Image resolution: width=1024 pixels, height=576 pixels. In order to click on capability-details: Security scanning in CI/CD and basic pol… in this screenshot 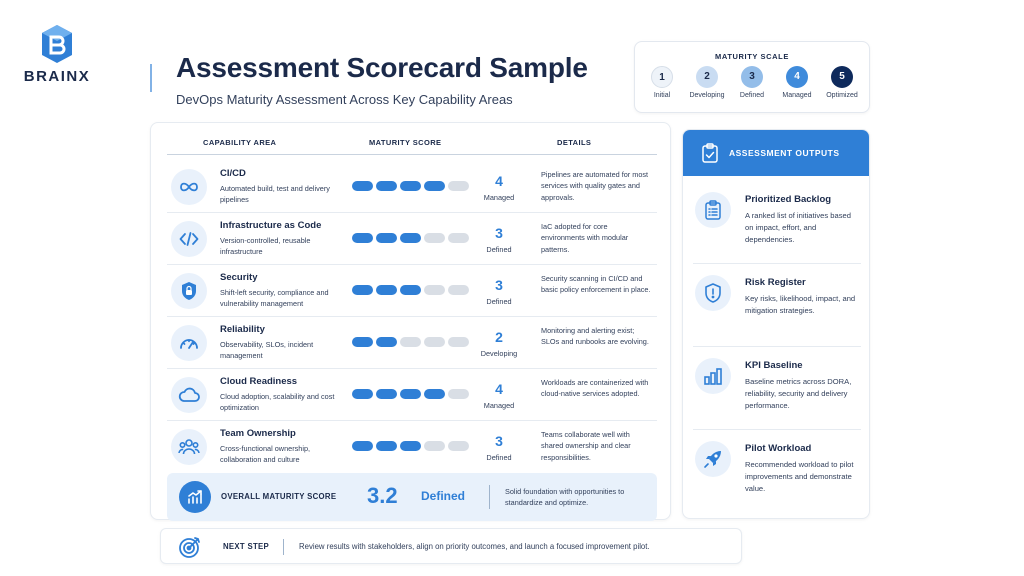, I will do `click(596, 284)`.